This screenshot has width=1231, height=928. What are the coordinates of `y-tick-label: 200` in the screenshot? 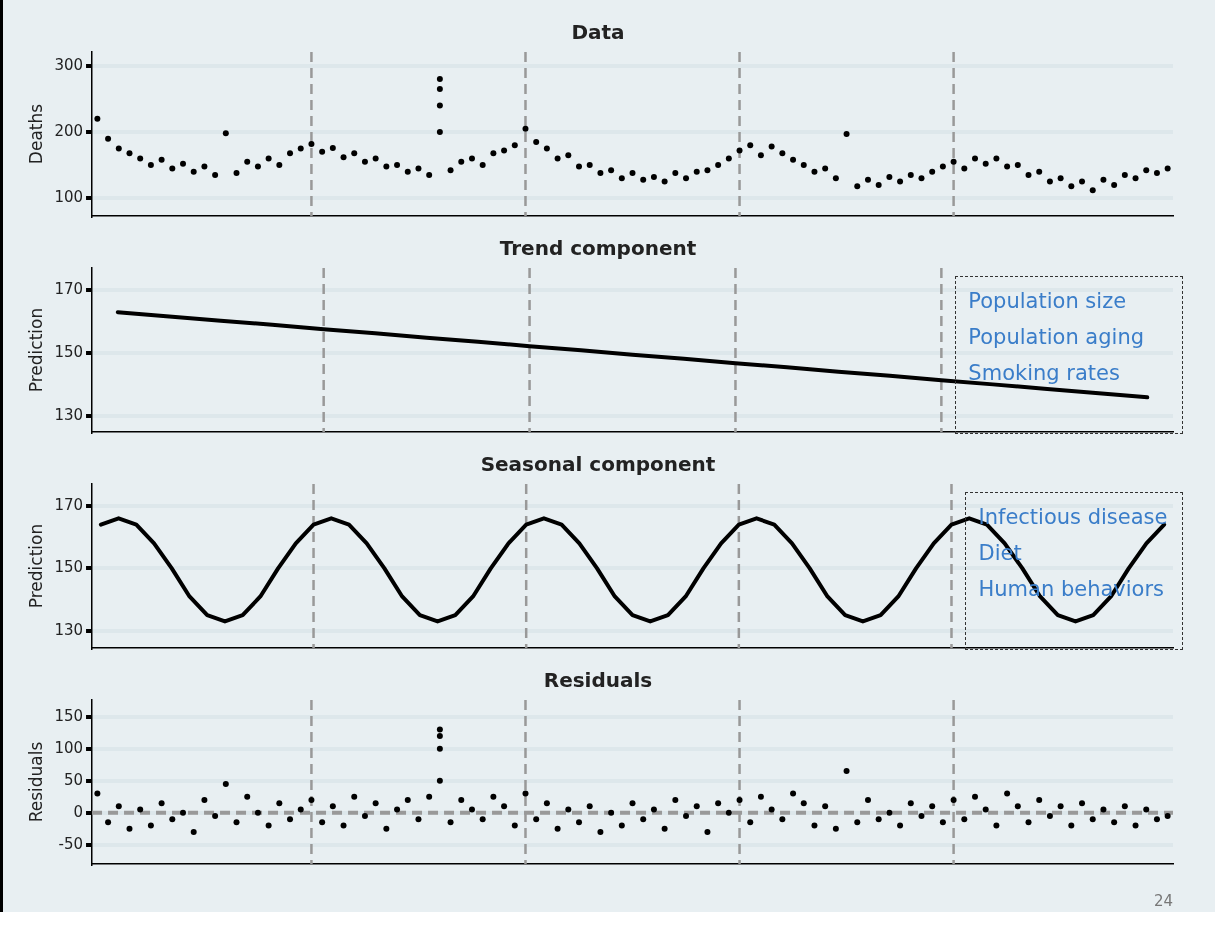 It's located at (69, 130).